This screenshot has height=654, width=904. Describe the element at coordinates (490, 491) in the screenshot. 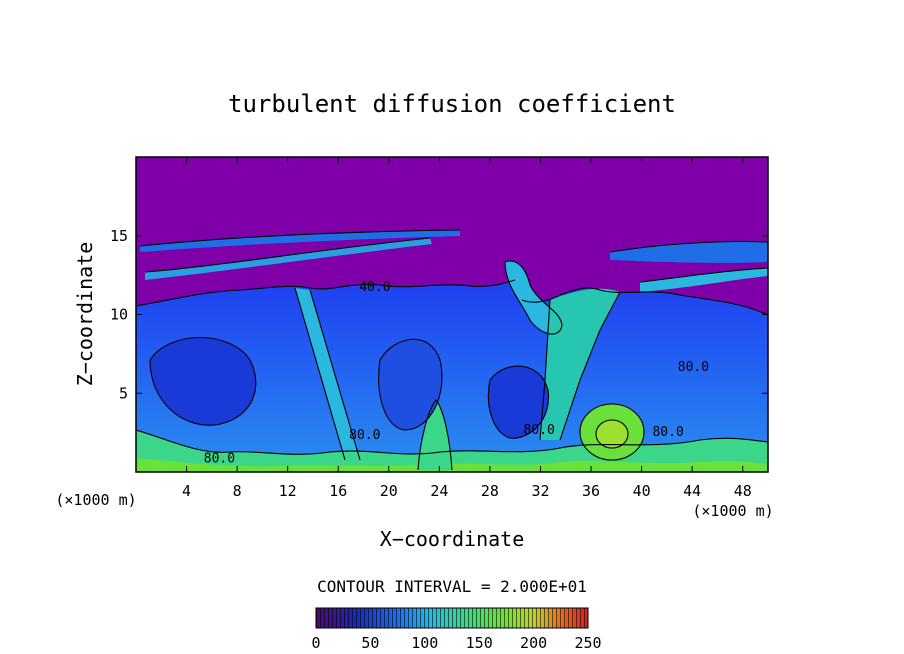

I see `x-tick-label: 28` at that location.